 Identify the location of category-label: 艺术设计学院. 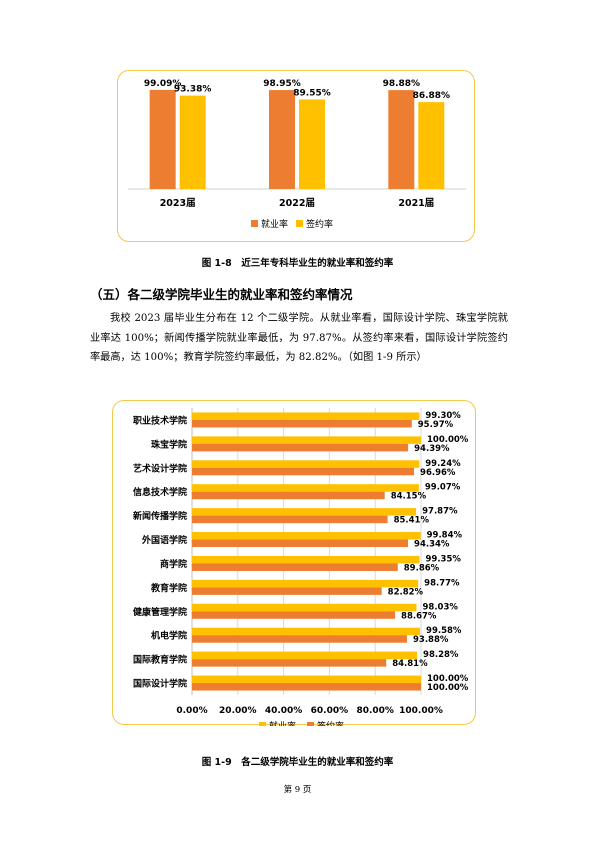
(160, 468).